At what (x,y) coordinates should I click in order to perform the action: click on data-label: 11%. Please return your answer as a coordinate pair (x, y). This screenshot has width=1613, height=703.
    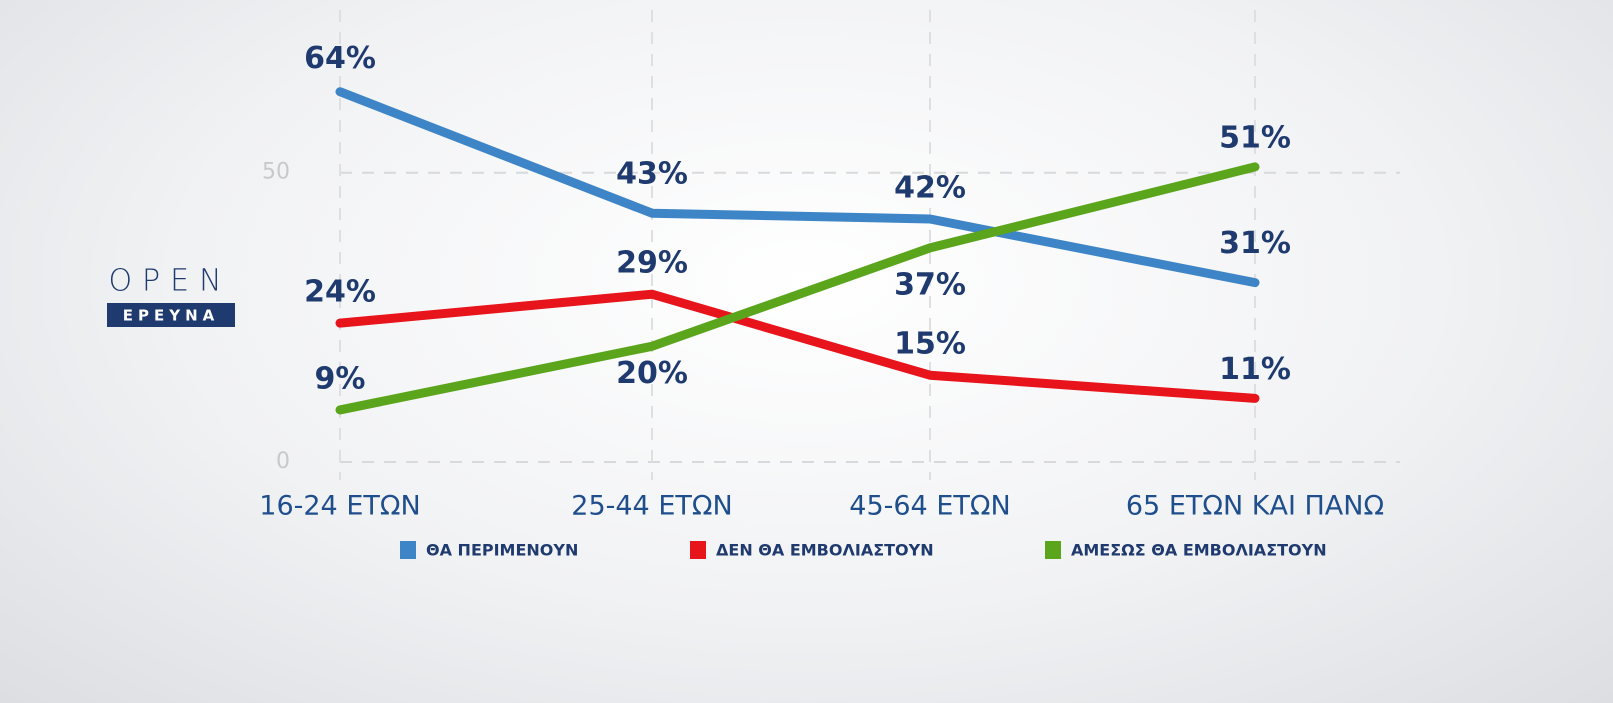
    Looking at the image, I should click on (1255, 369).